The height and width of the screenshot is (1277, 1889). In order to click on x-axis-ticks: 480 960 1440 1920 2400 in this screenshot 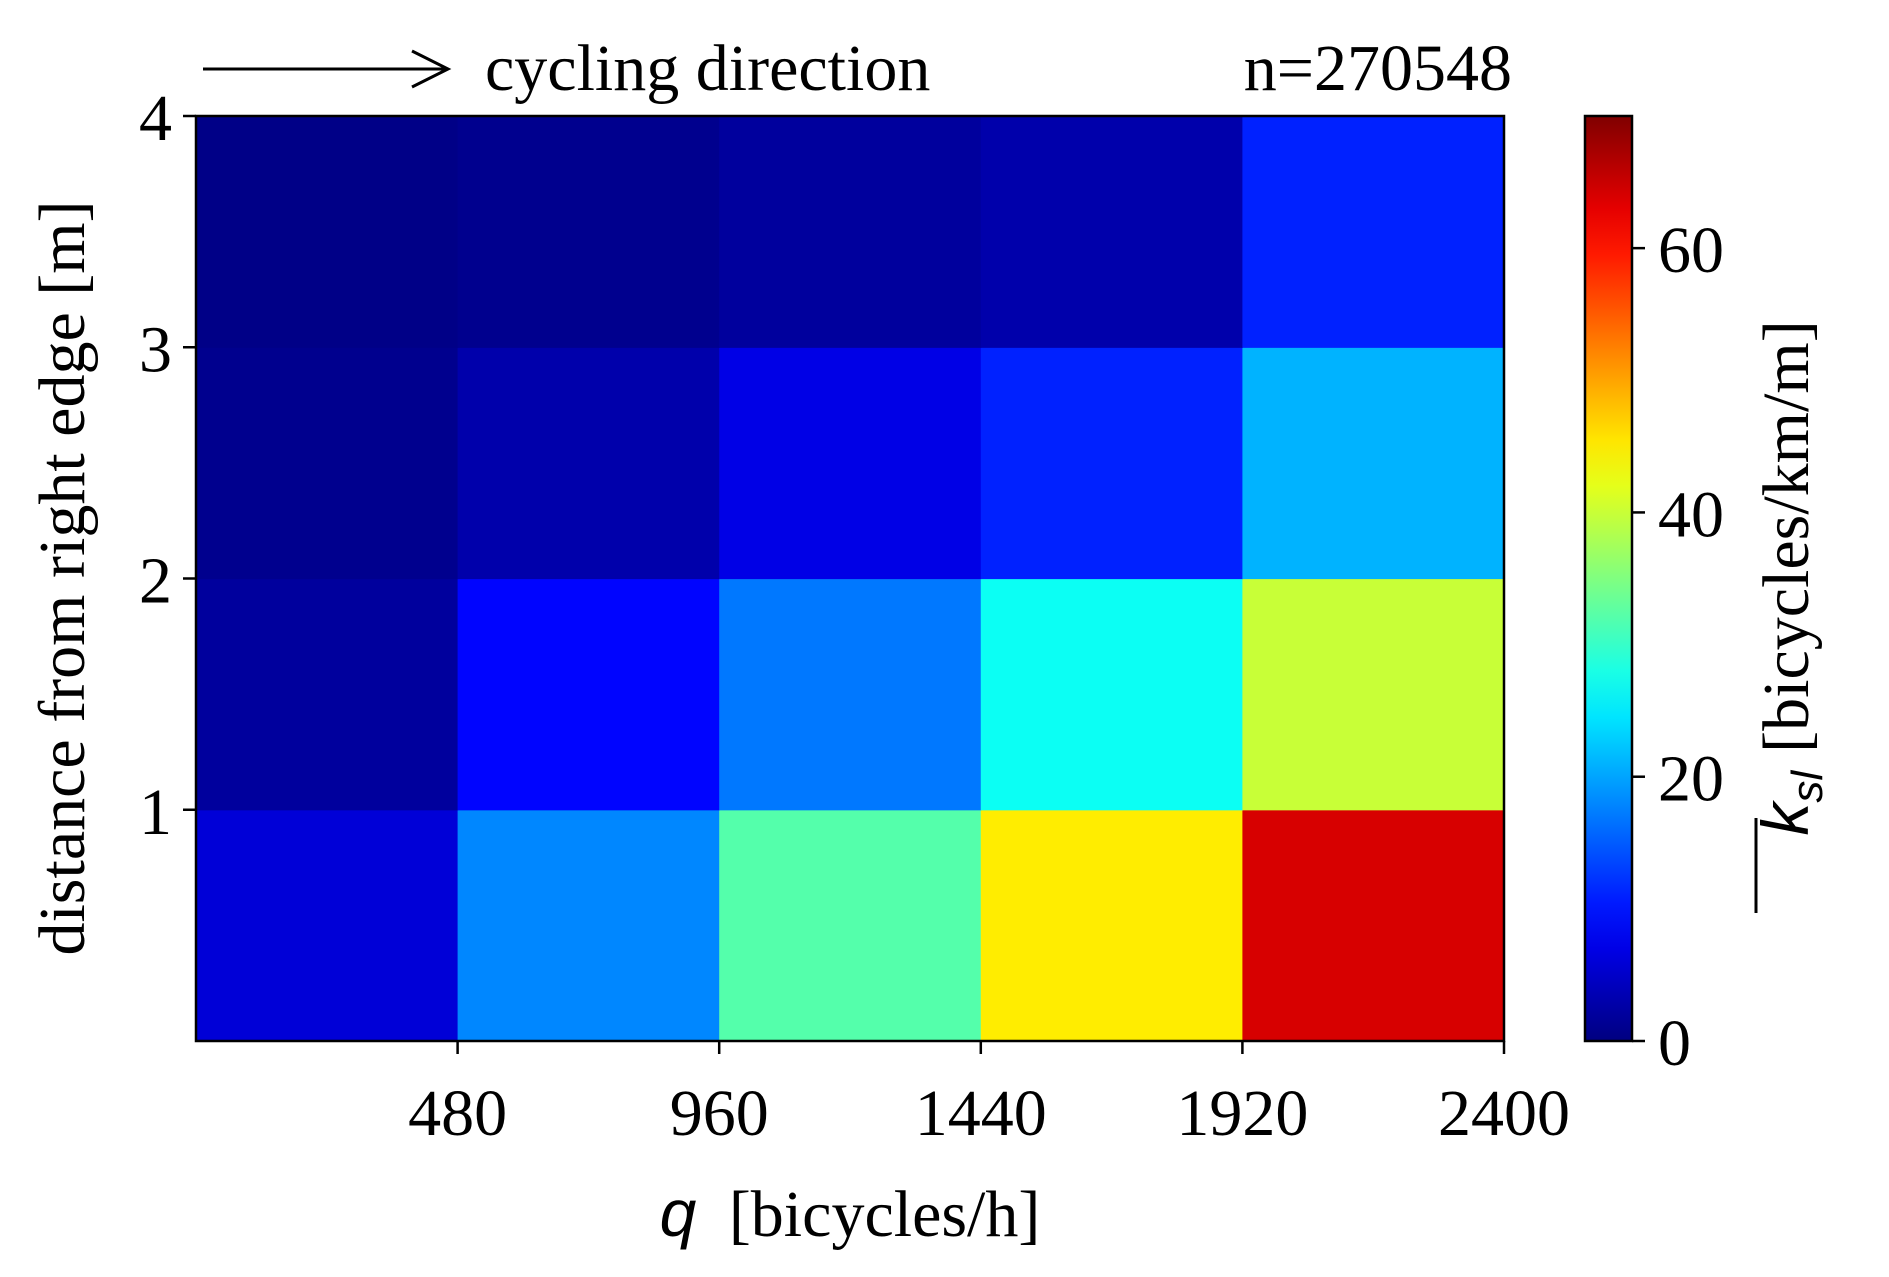, I will do `click(989, 1095)`.